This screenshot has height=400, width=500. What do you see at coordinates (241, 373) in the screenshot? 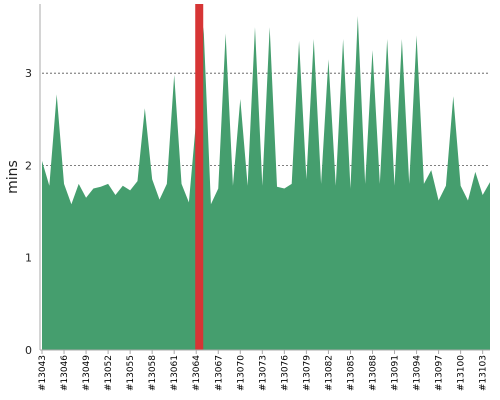
I see `x-tick-label: #13070` at bounding box center [241, 373].